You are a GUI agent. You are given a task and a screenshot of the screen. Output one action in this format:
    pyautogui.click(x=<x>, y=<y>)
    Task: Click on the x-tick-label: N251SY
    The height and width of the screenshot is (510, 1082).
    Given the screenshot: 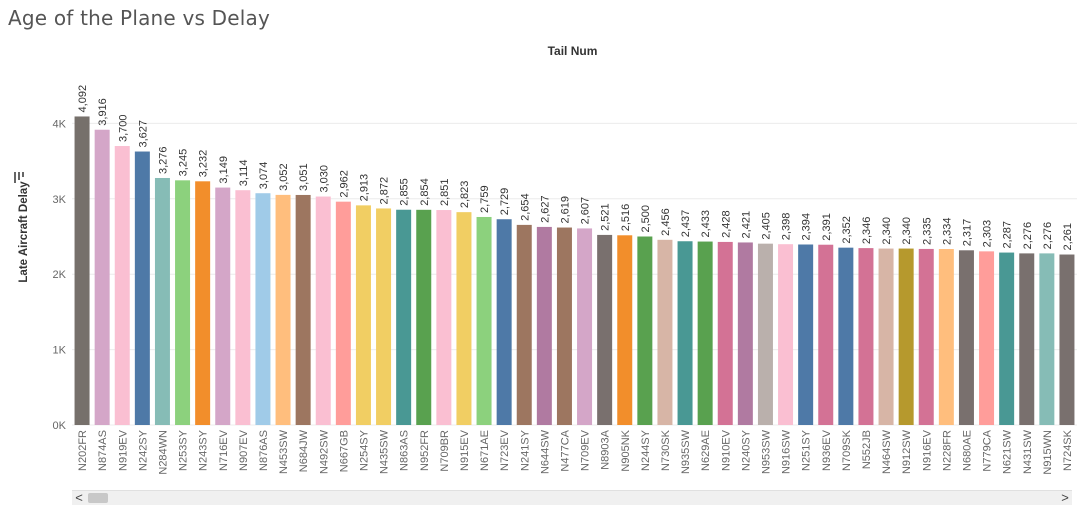 What is the action you would take?
    pyautogui.click(x=807, y=450)
    